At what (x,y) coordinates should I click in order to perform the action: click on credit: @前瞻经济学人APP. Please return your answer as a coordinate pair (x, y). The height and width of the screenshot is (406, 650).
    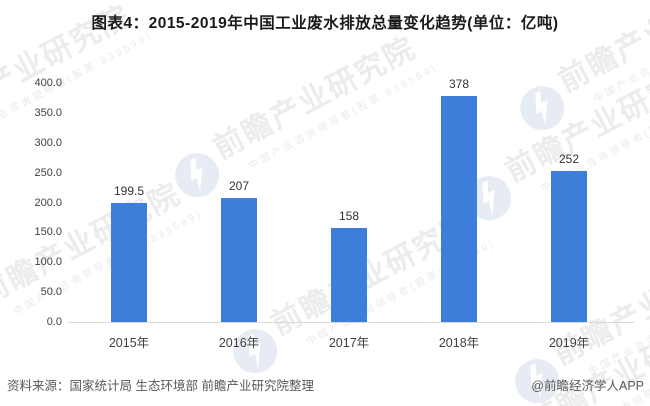
    Looking at the image, I should click on (587, 386).